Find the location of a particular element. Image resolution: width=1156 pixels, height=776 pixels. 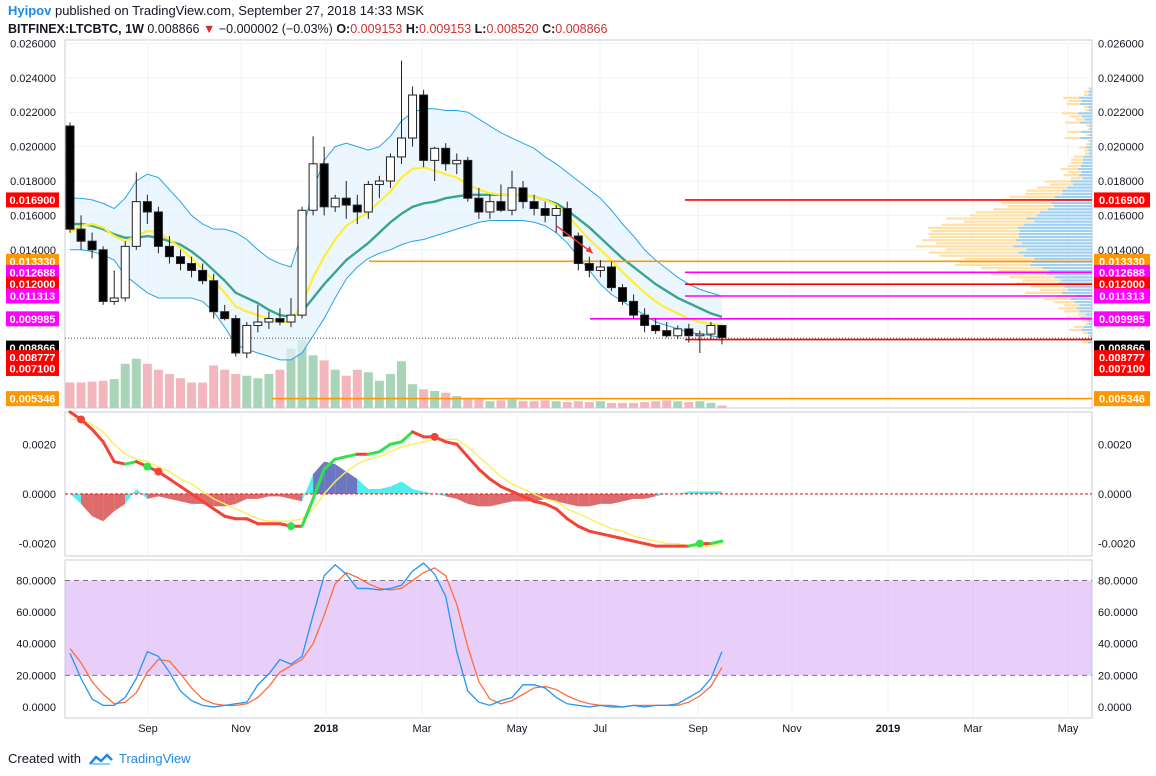

macd-cross-dot is located at coordinates (291, 526).